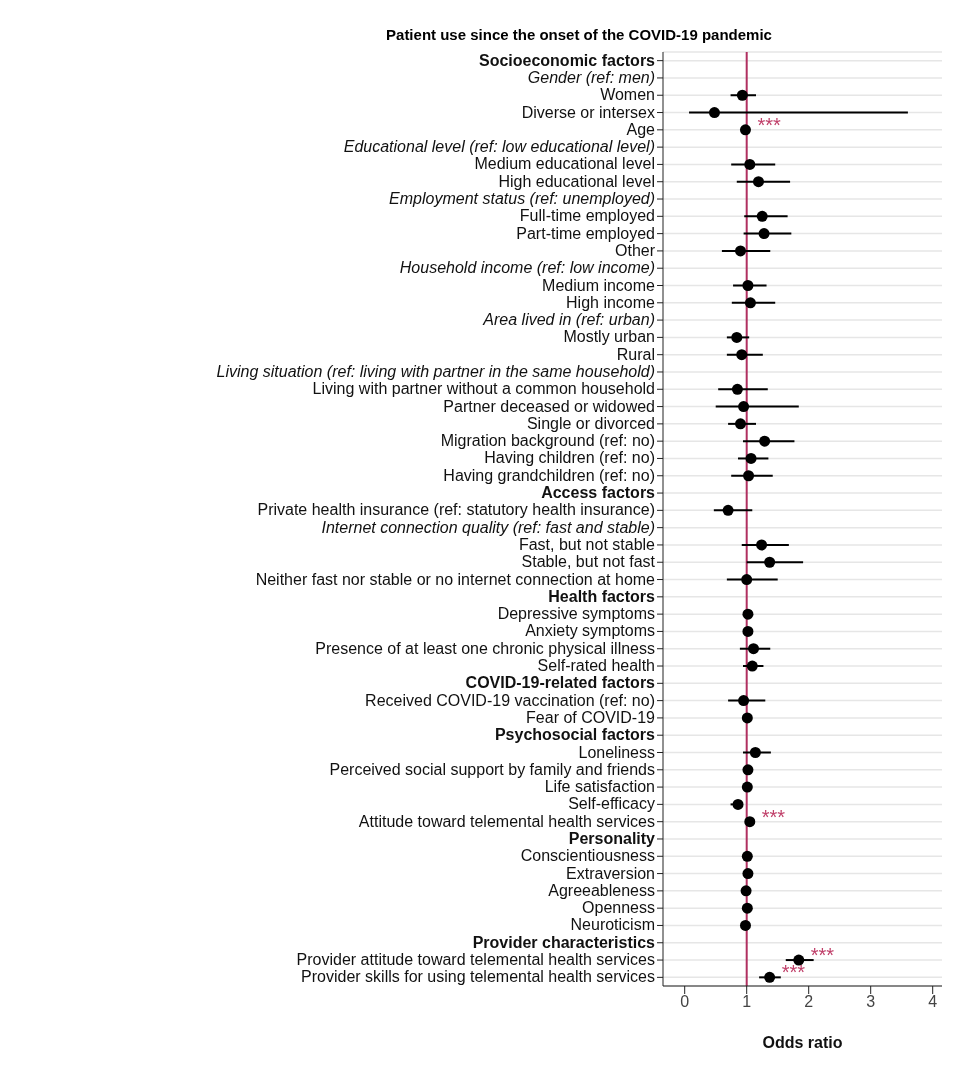  I want to click on y-tick-label: Gender (ref: men), so click(591, 77).